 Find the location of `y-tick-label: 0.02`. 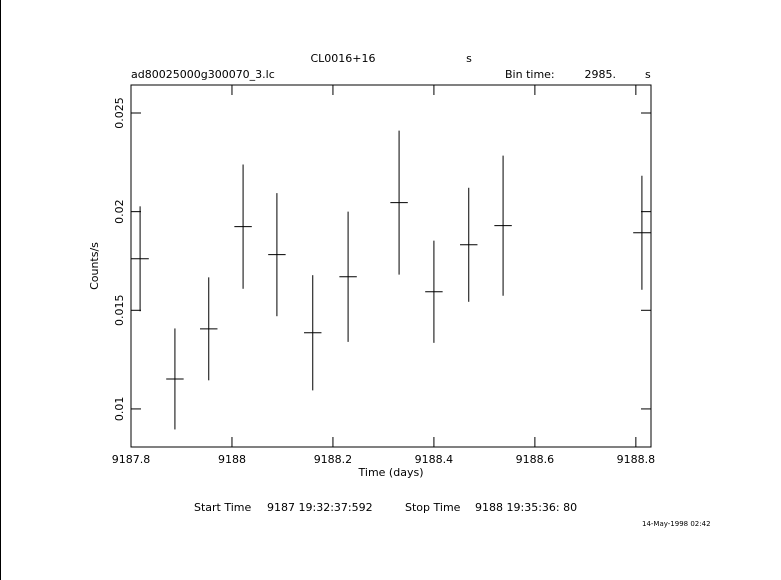

y-tick-label: 0.02 is located at coordinates (119, 211).